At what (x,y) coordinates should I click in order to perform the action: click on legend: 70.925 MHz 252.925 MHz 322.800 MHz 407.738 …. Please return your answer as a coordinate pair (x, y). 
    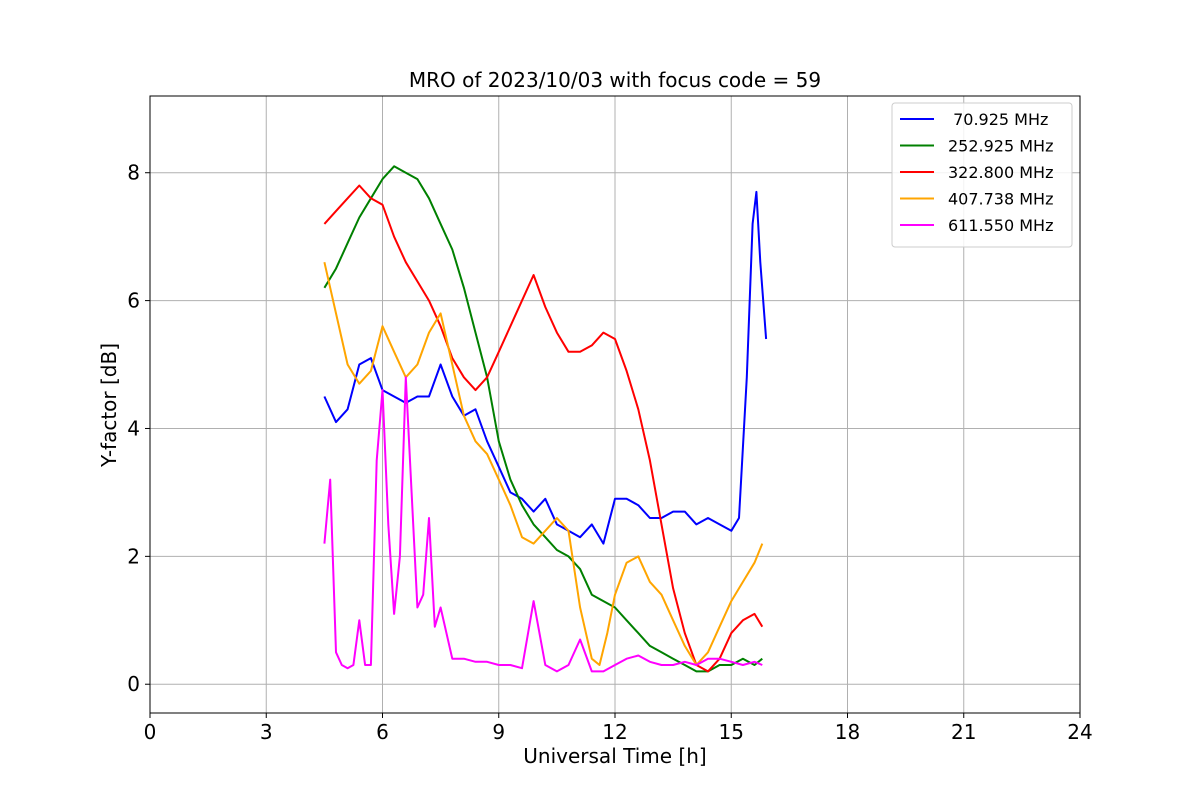
    Looking at the image, I should click on (982, 175).